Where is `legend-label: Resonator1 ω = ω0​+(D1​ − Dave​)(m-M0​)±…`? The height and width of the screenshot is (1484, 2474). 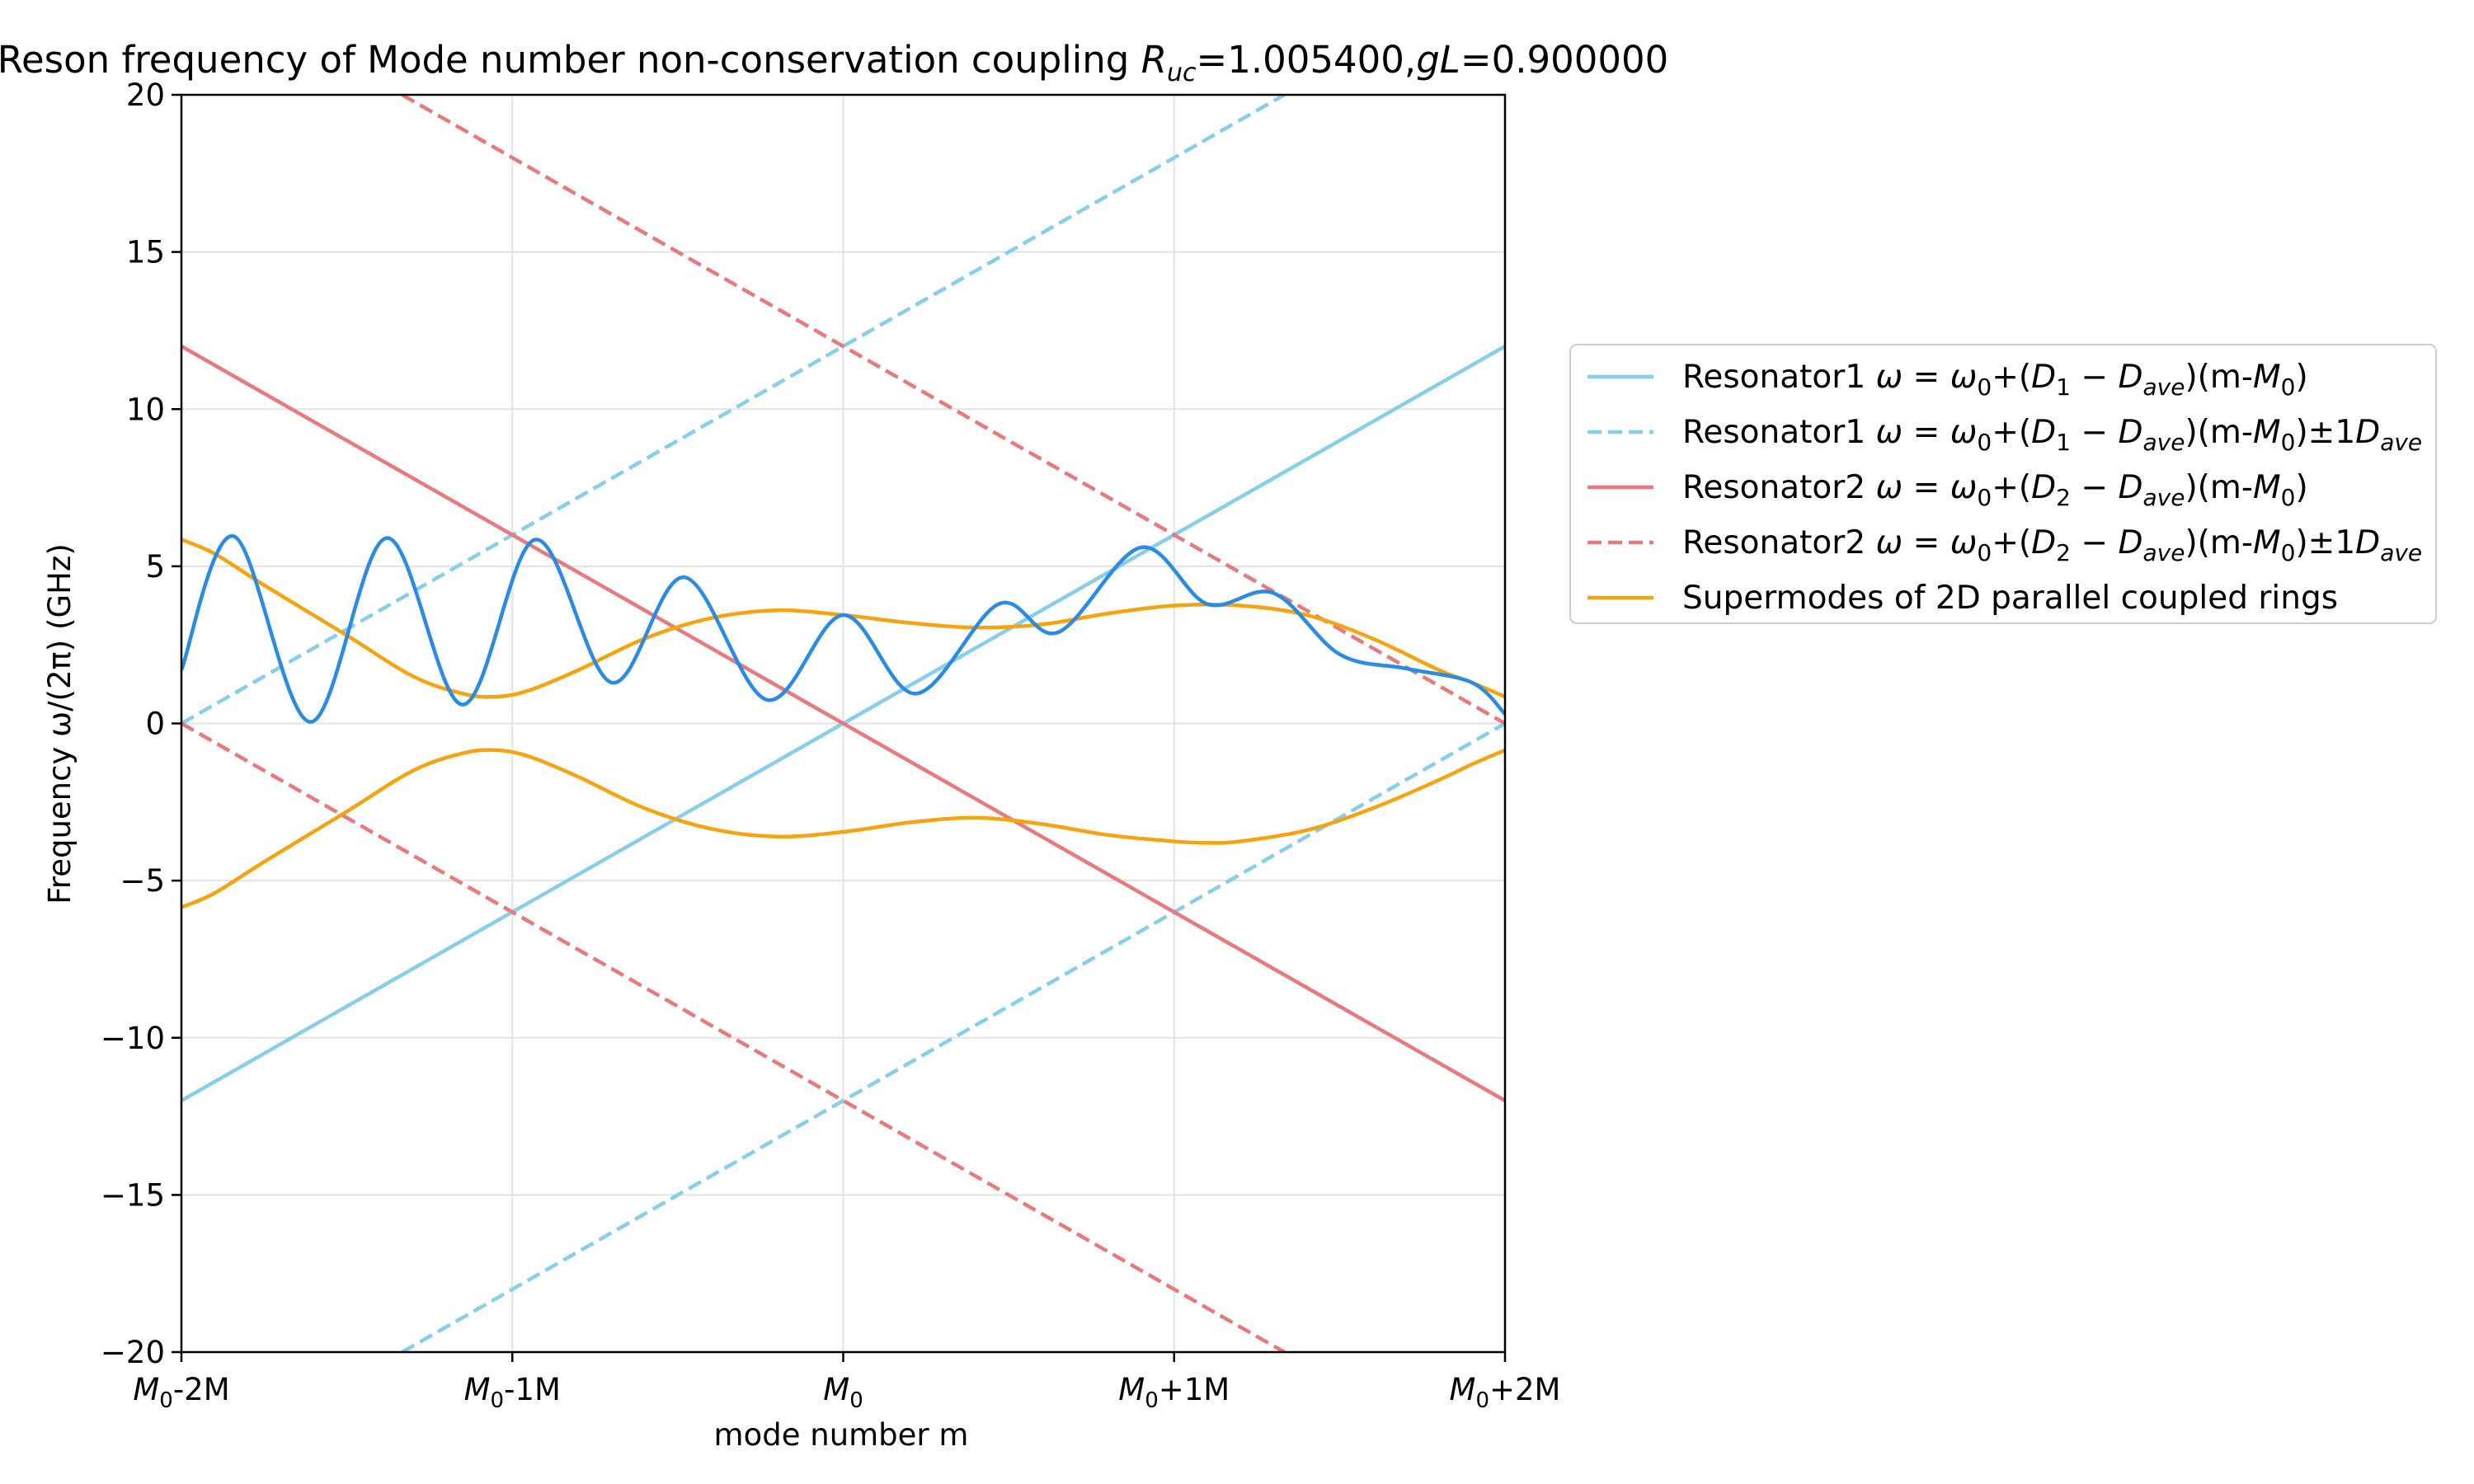 legend-label: Resonator1 ω = ω0​+(D1​ − Dave​)(m-M0​)±… is located at coordinates (2052, 435).